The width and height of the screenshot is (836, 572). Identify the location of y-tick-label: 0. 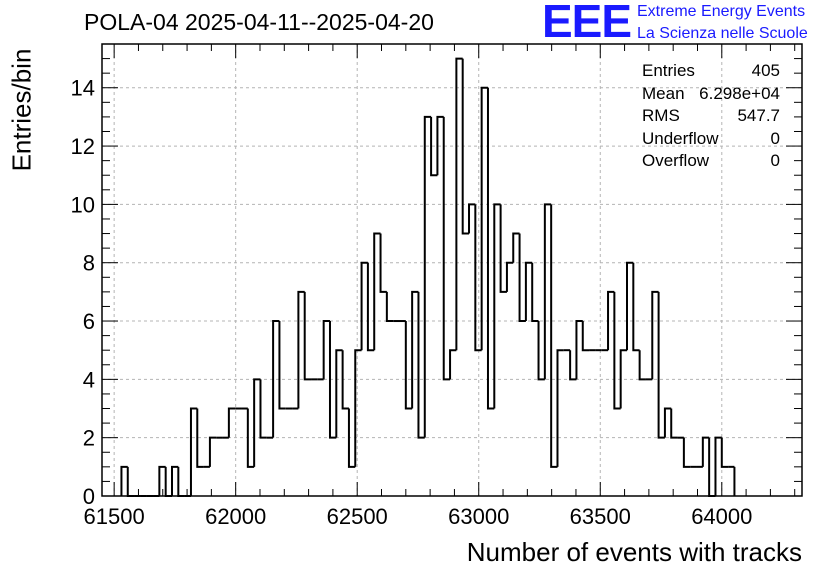
(89, 496).